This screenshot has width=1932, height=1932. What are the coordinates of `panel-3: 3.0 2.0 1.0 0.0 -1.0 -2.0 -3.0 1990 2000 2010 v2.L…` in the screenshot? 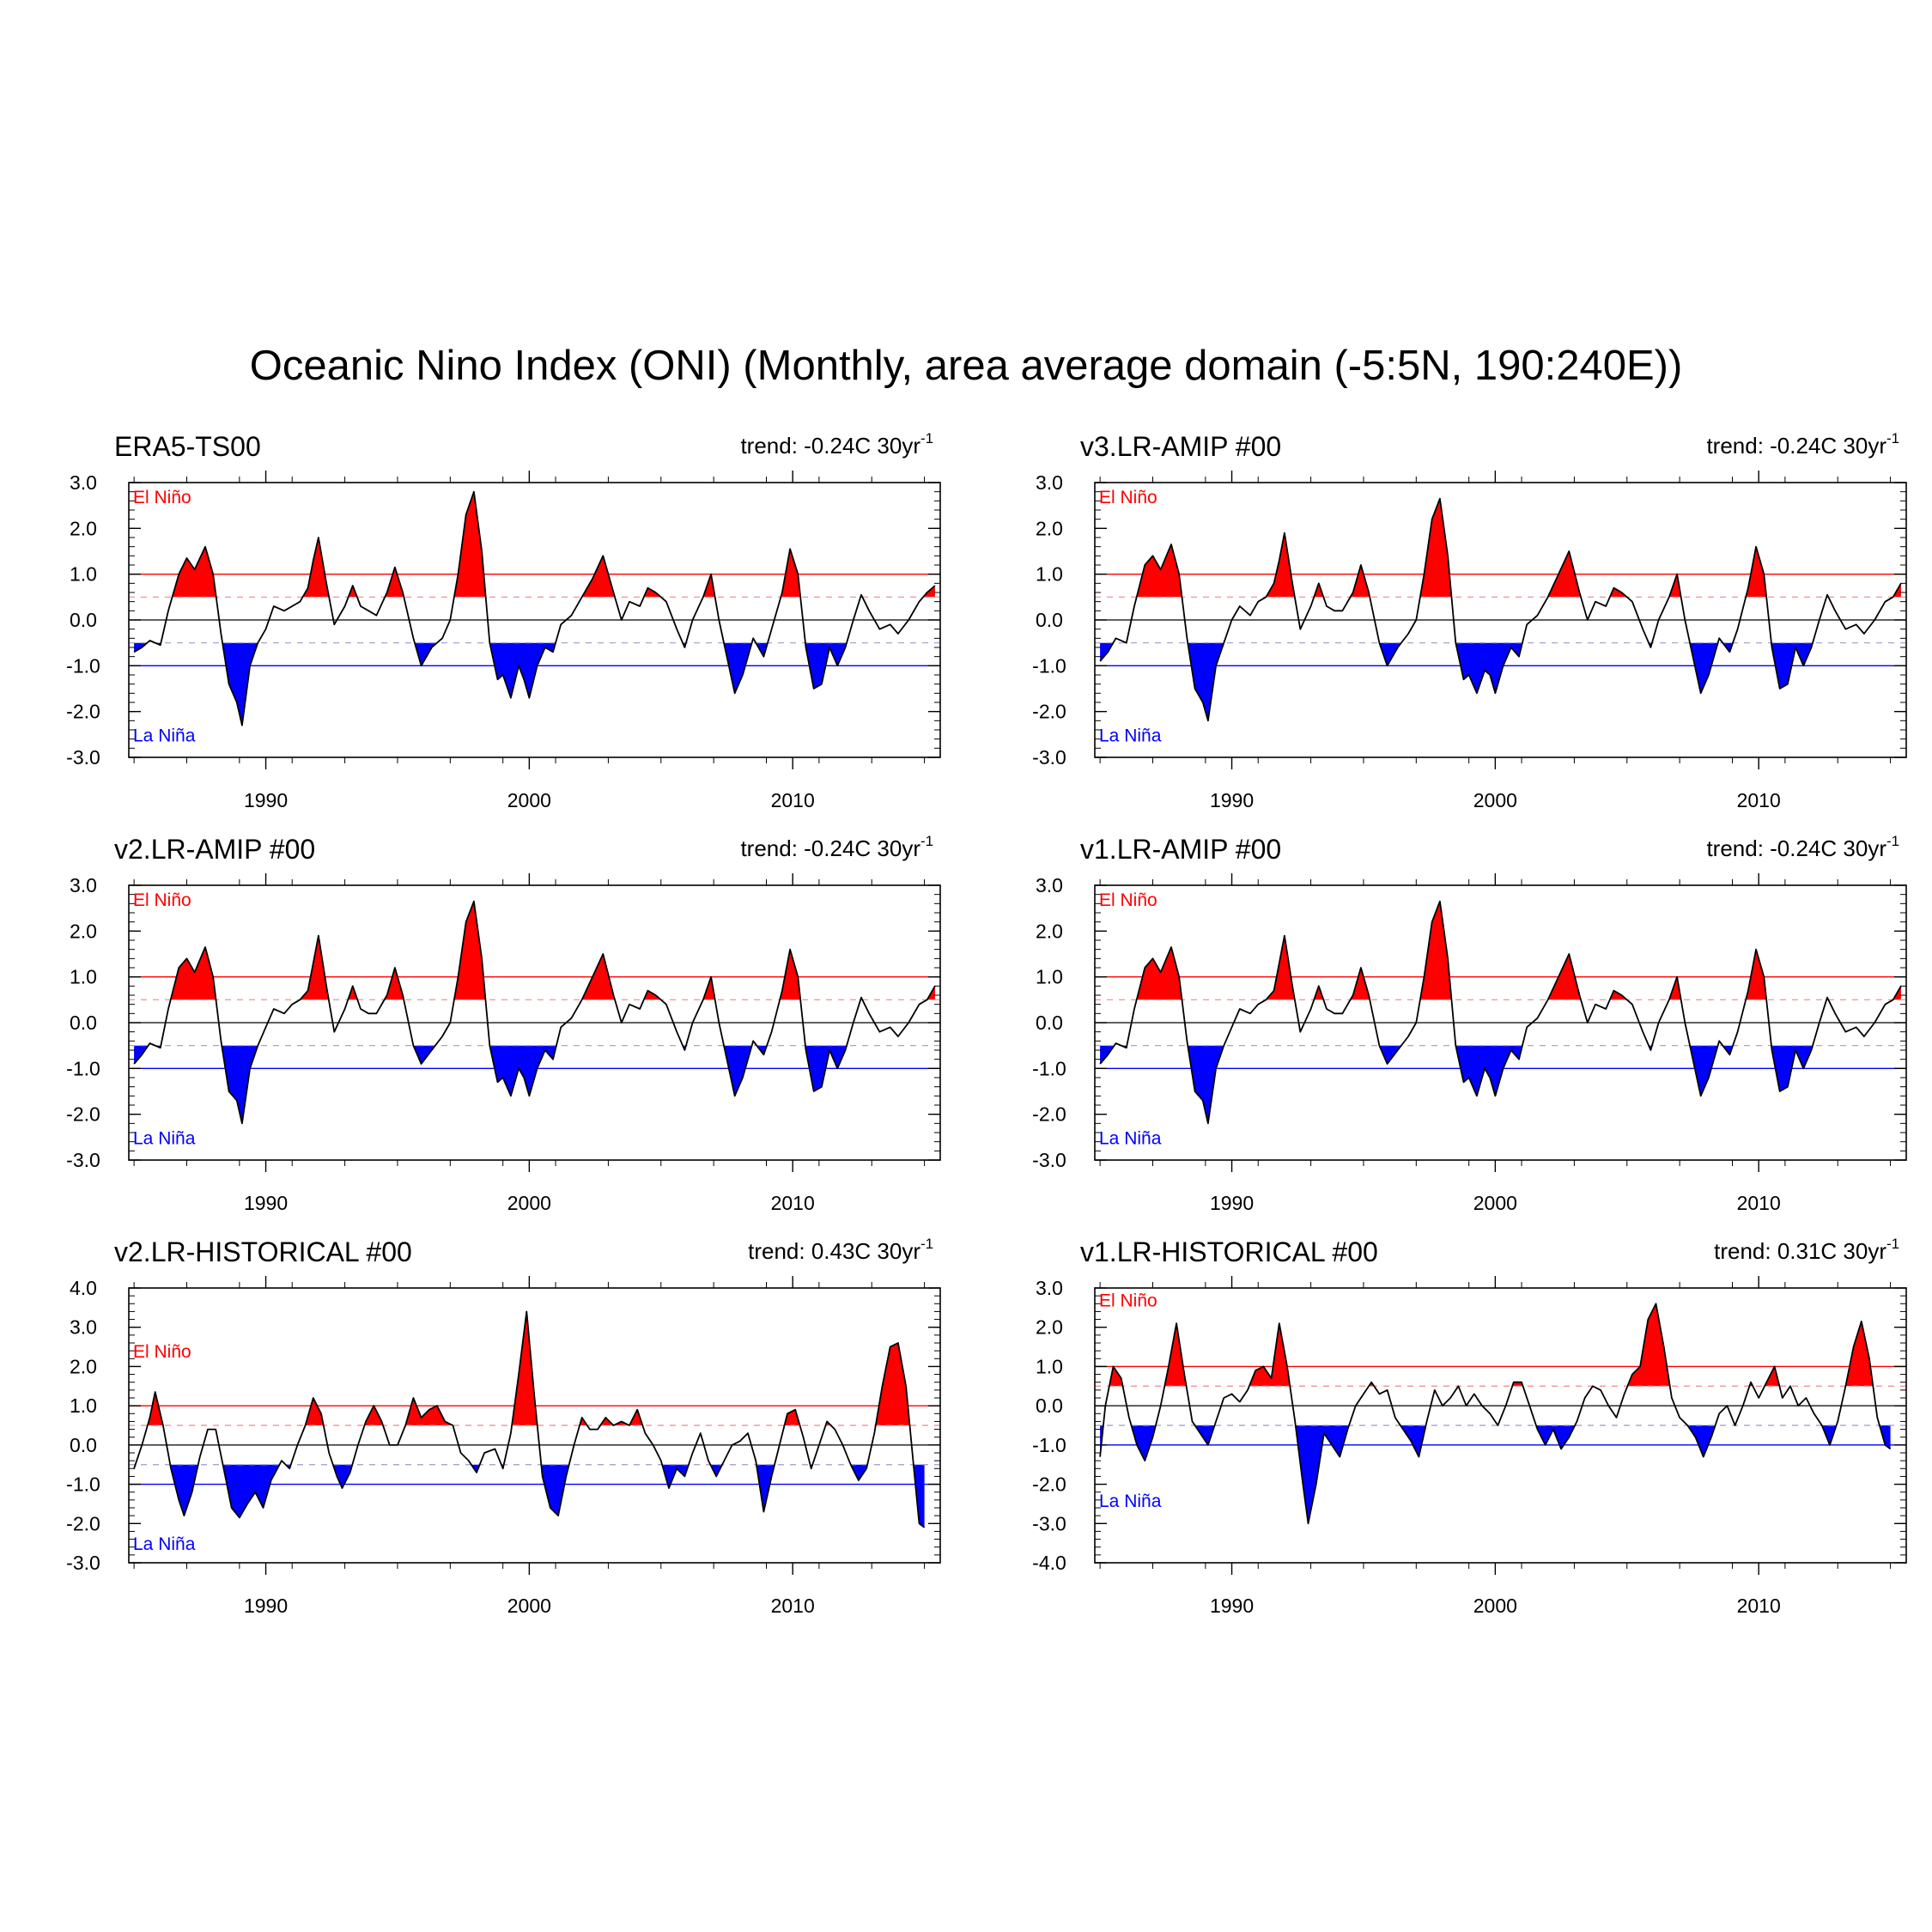 It's located at (503, 1024).